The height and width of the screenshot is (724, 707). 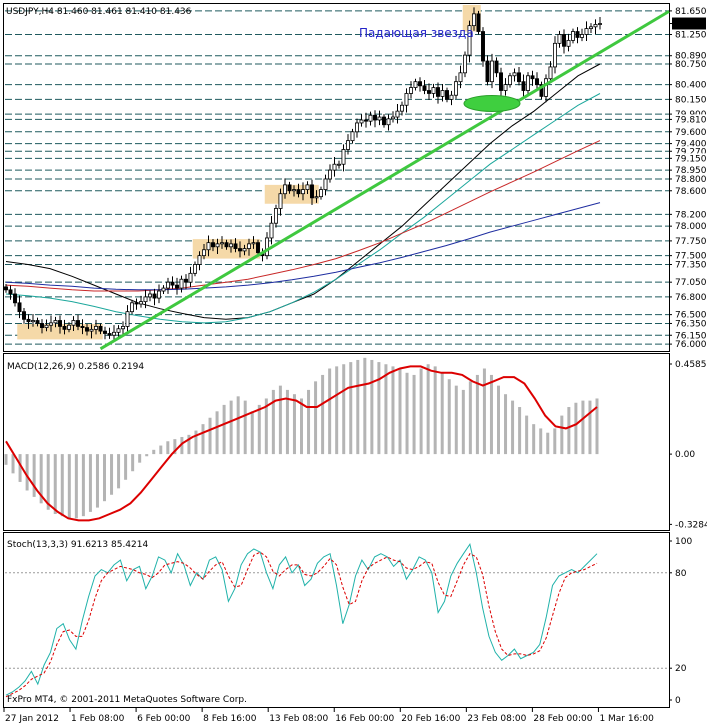 I want to click on macd-title: MACD(12,26,9) 0.2586 0.2194, so click(x=75, y=367).